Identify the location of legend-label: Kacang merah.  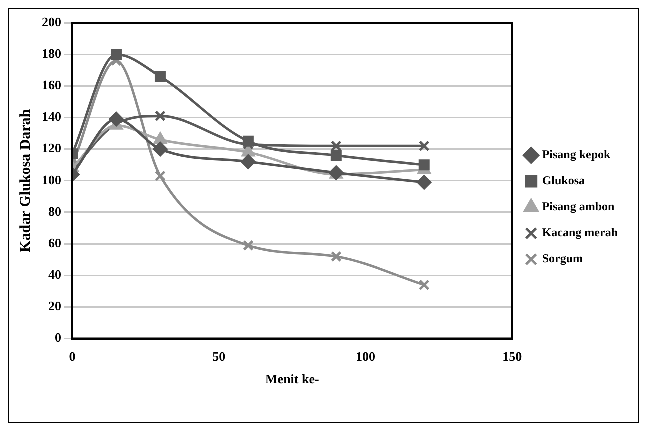
(580, 233).